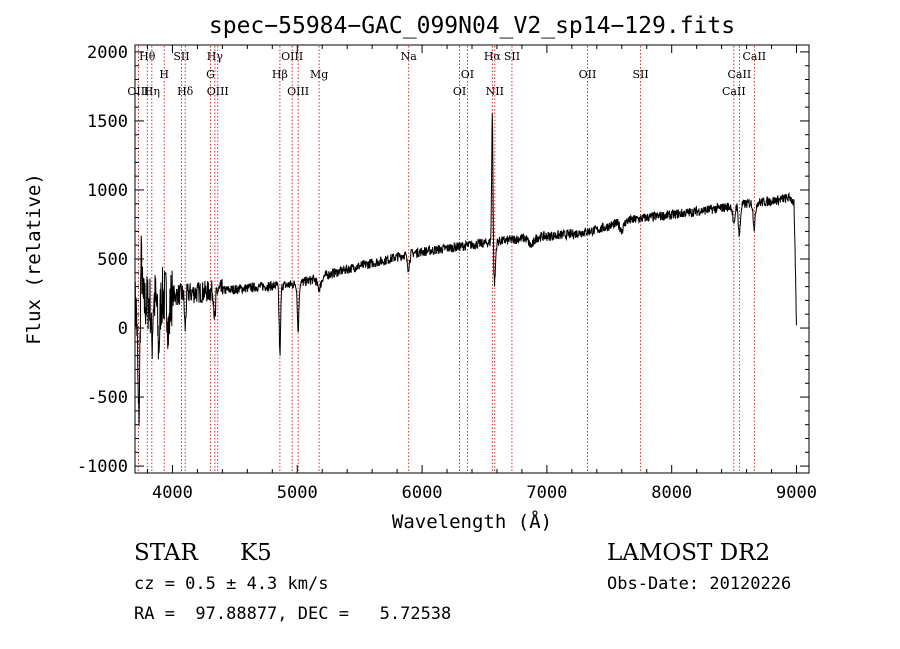  I want to click on line-label: Hγ, so click(215, 56).